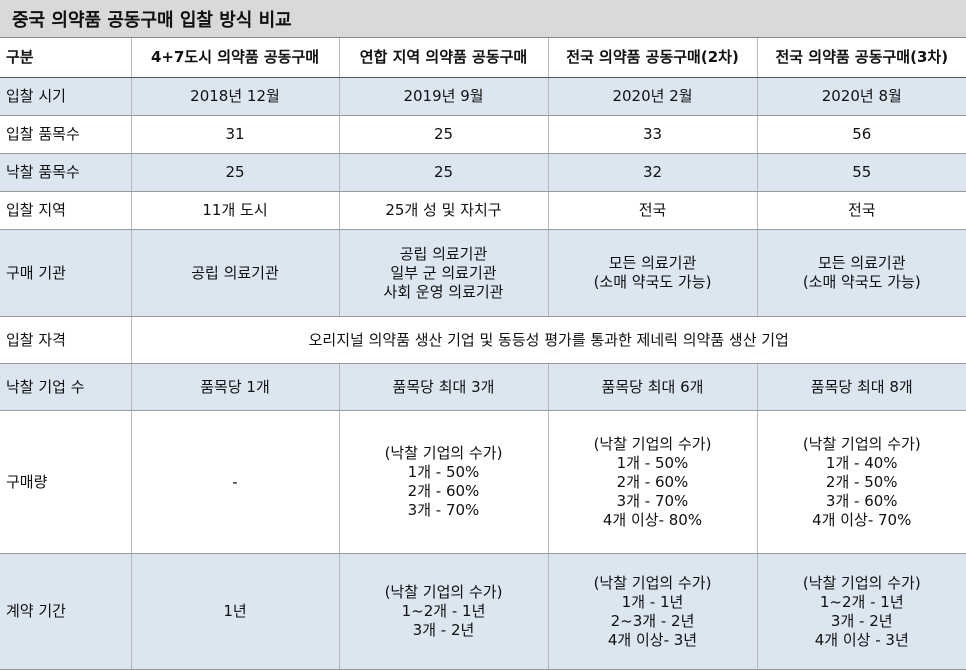 This screenshot has width=966, height=670. I want to click on table-cell: 2020년 2월, so click(652, 97).